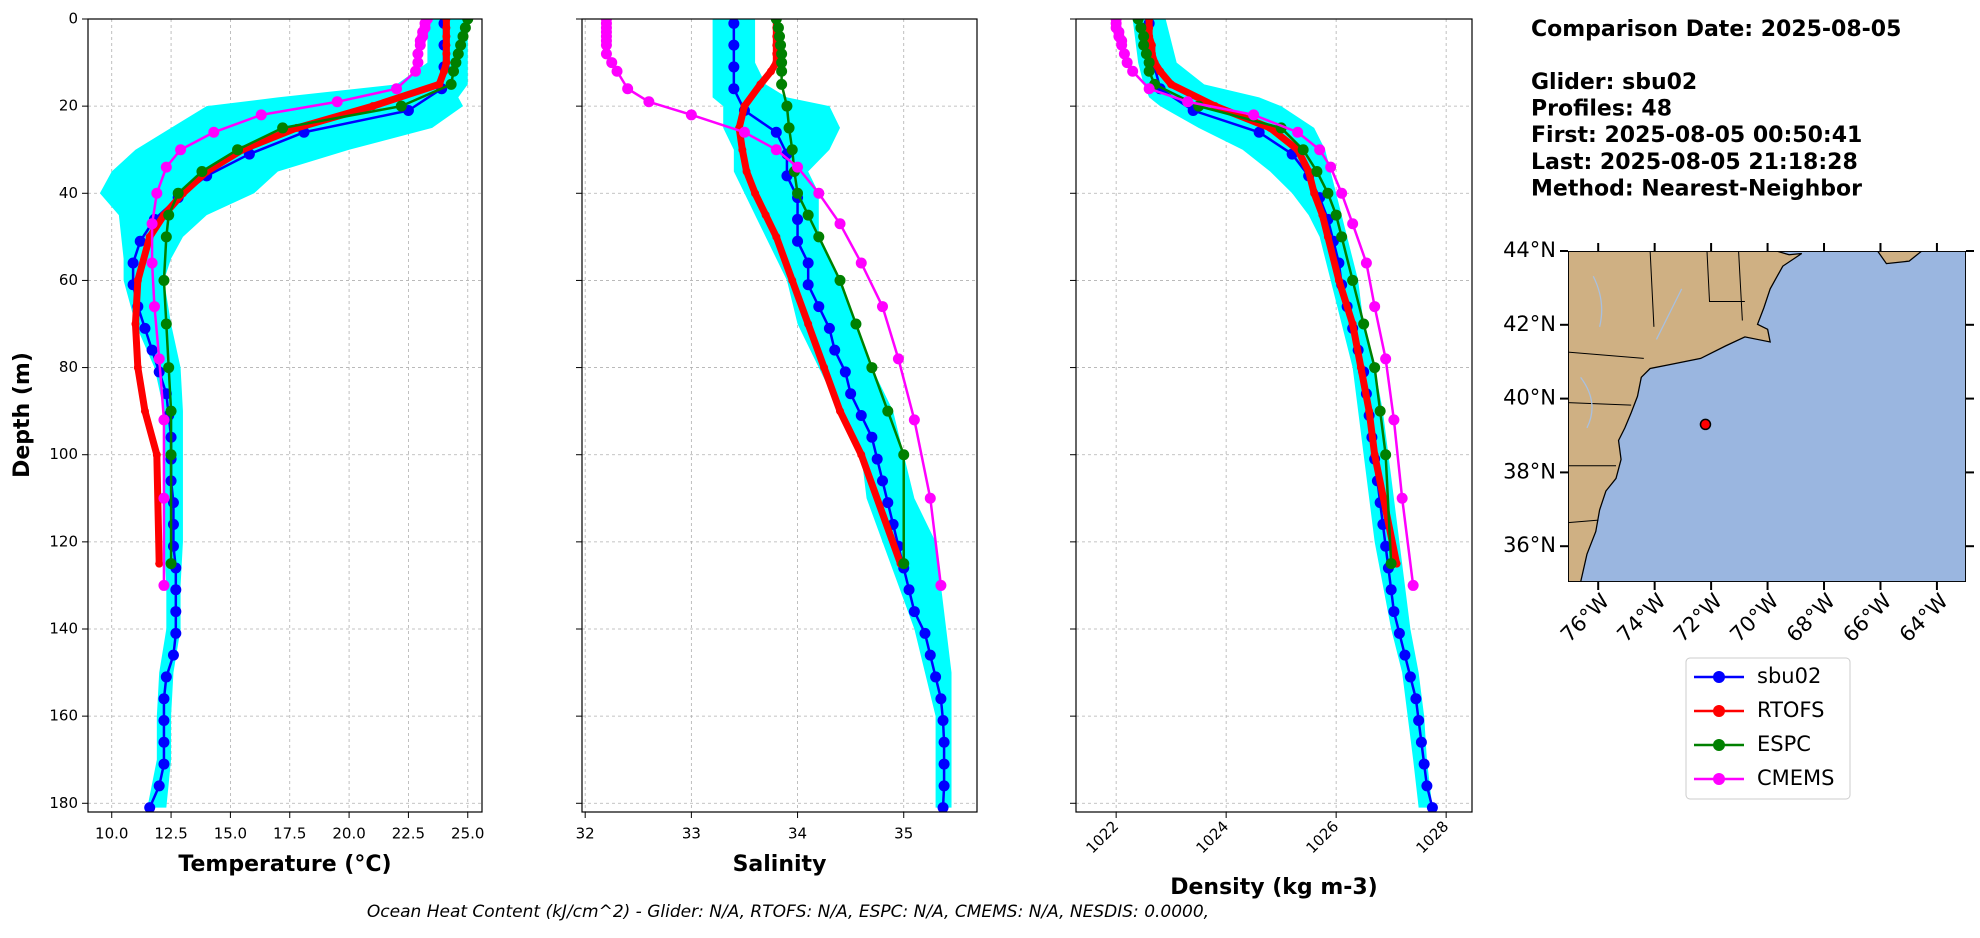  I want to click on x-tick-label: 1024, so click(1212, 837).